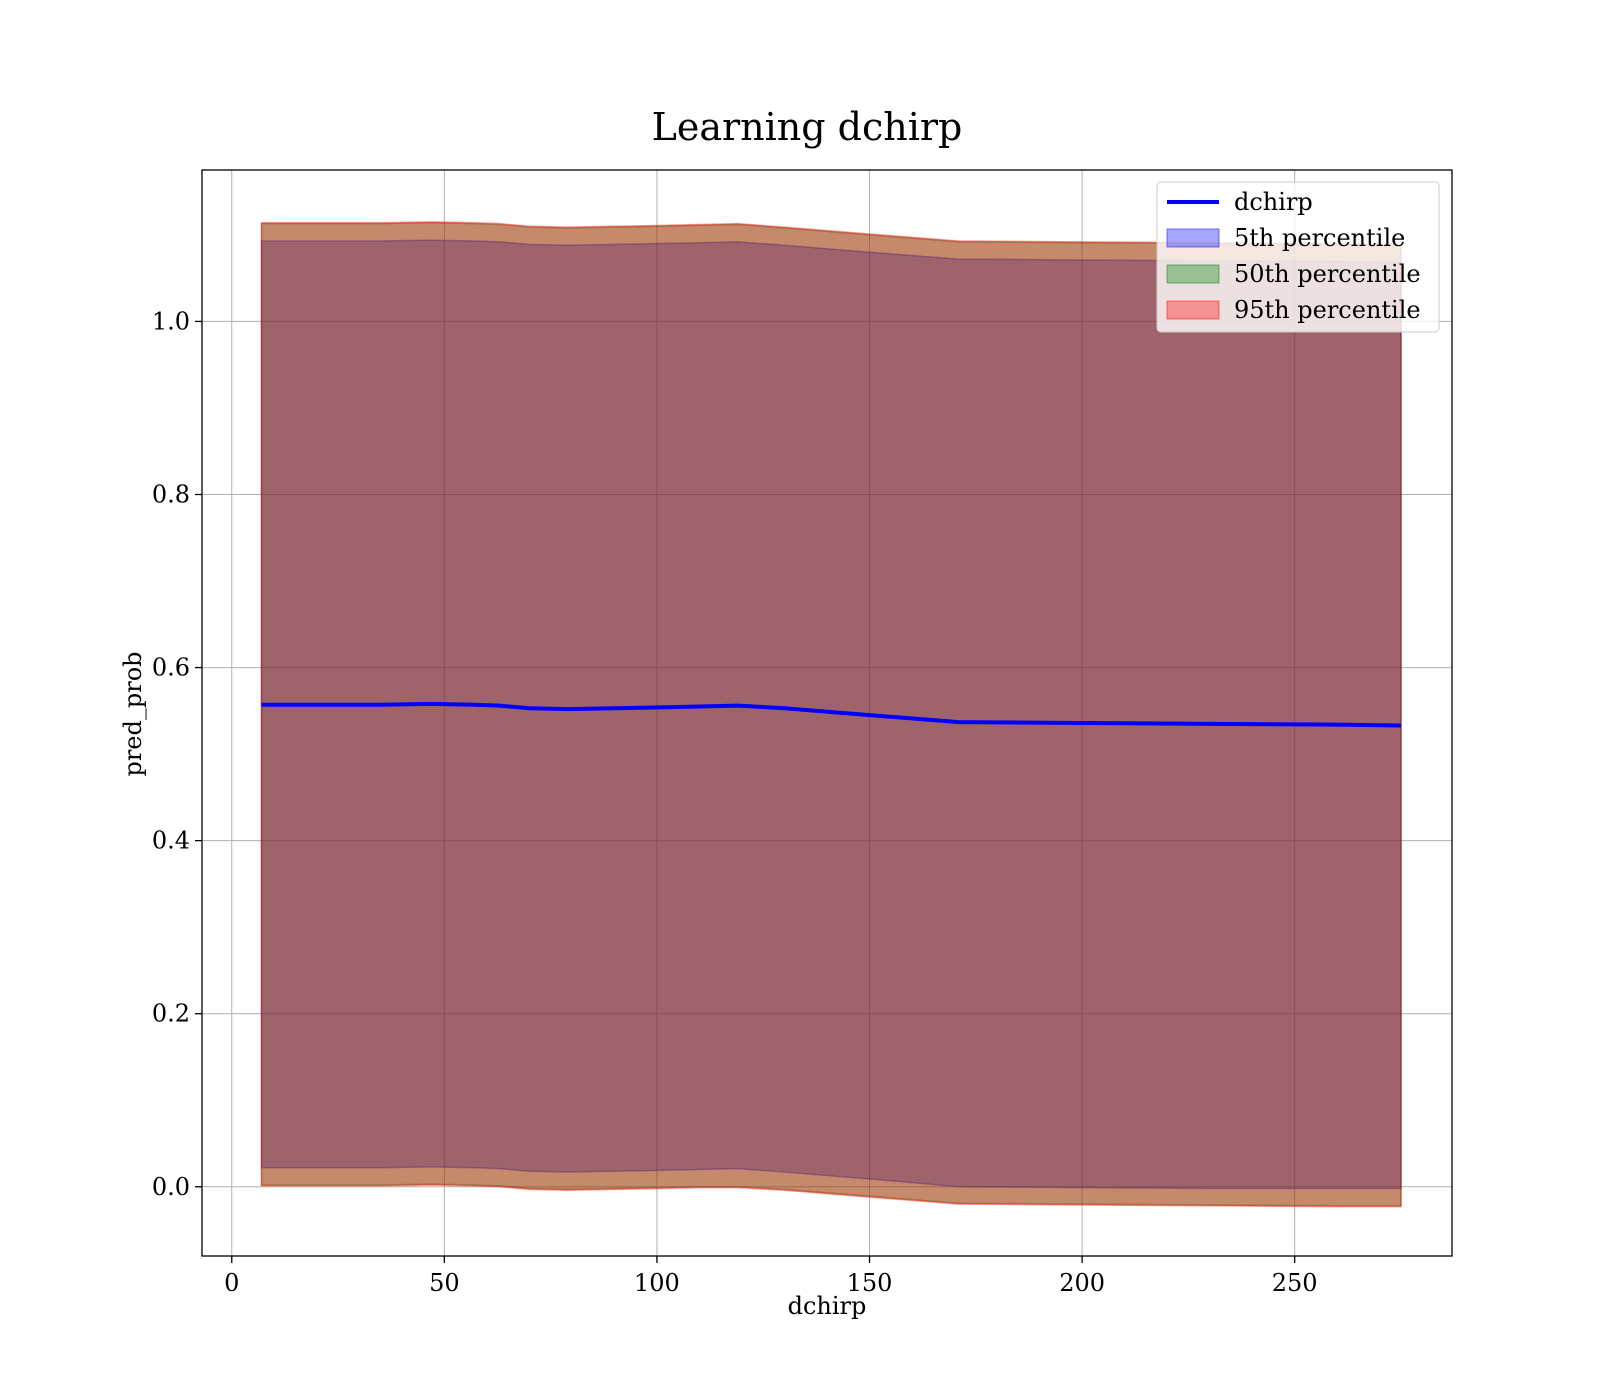  I want to click on legend-label: 95th percentile, so click(1327, 310).